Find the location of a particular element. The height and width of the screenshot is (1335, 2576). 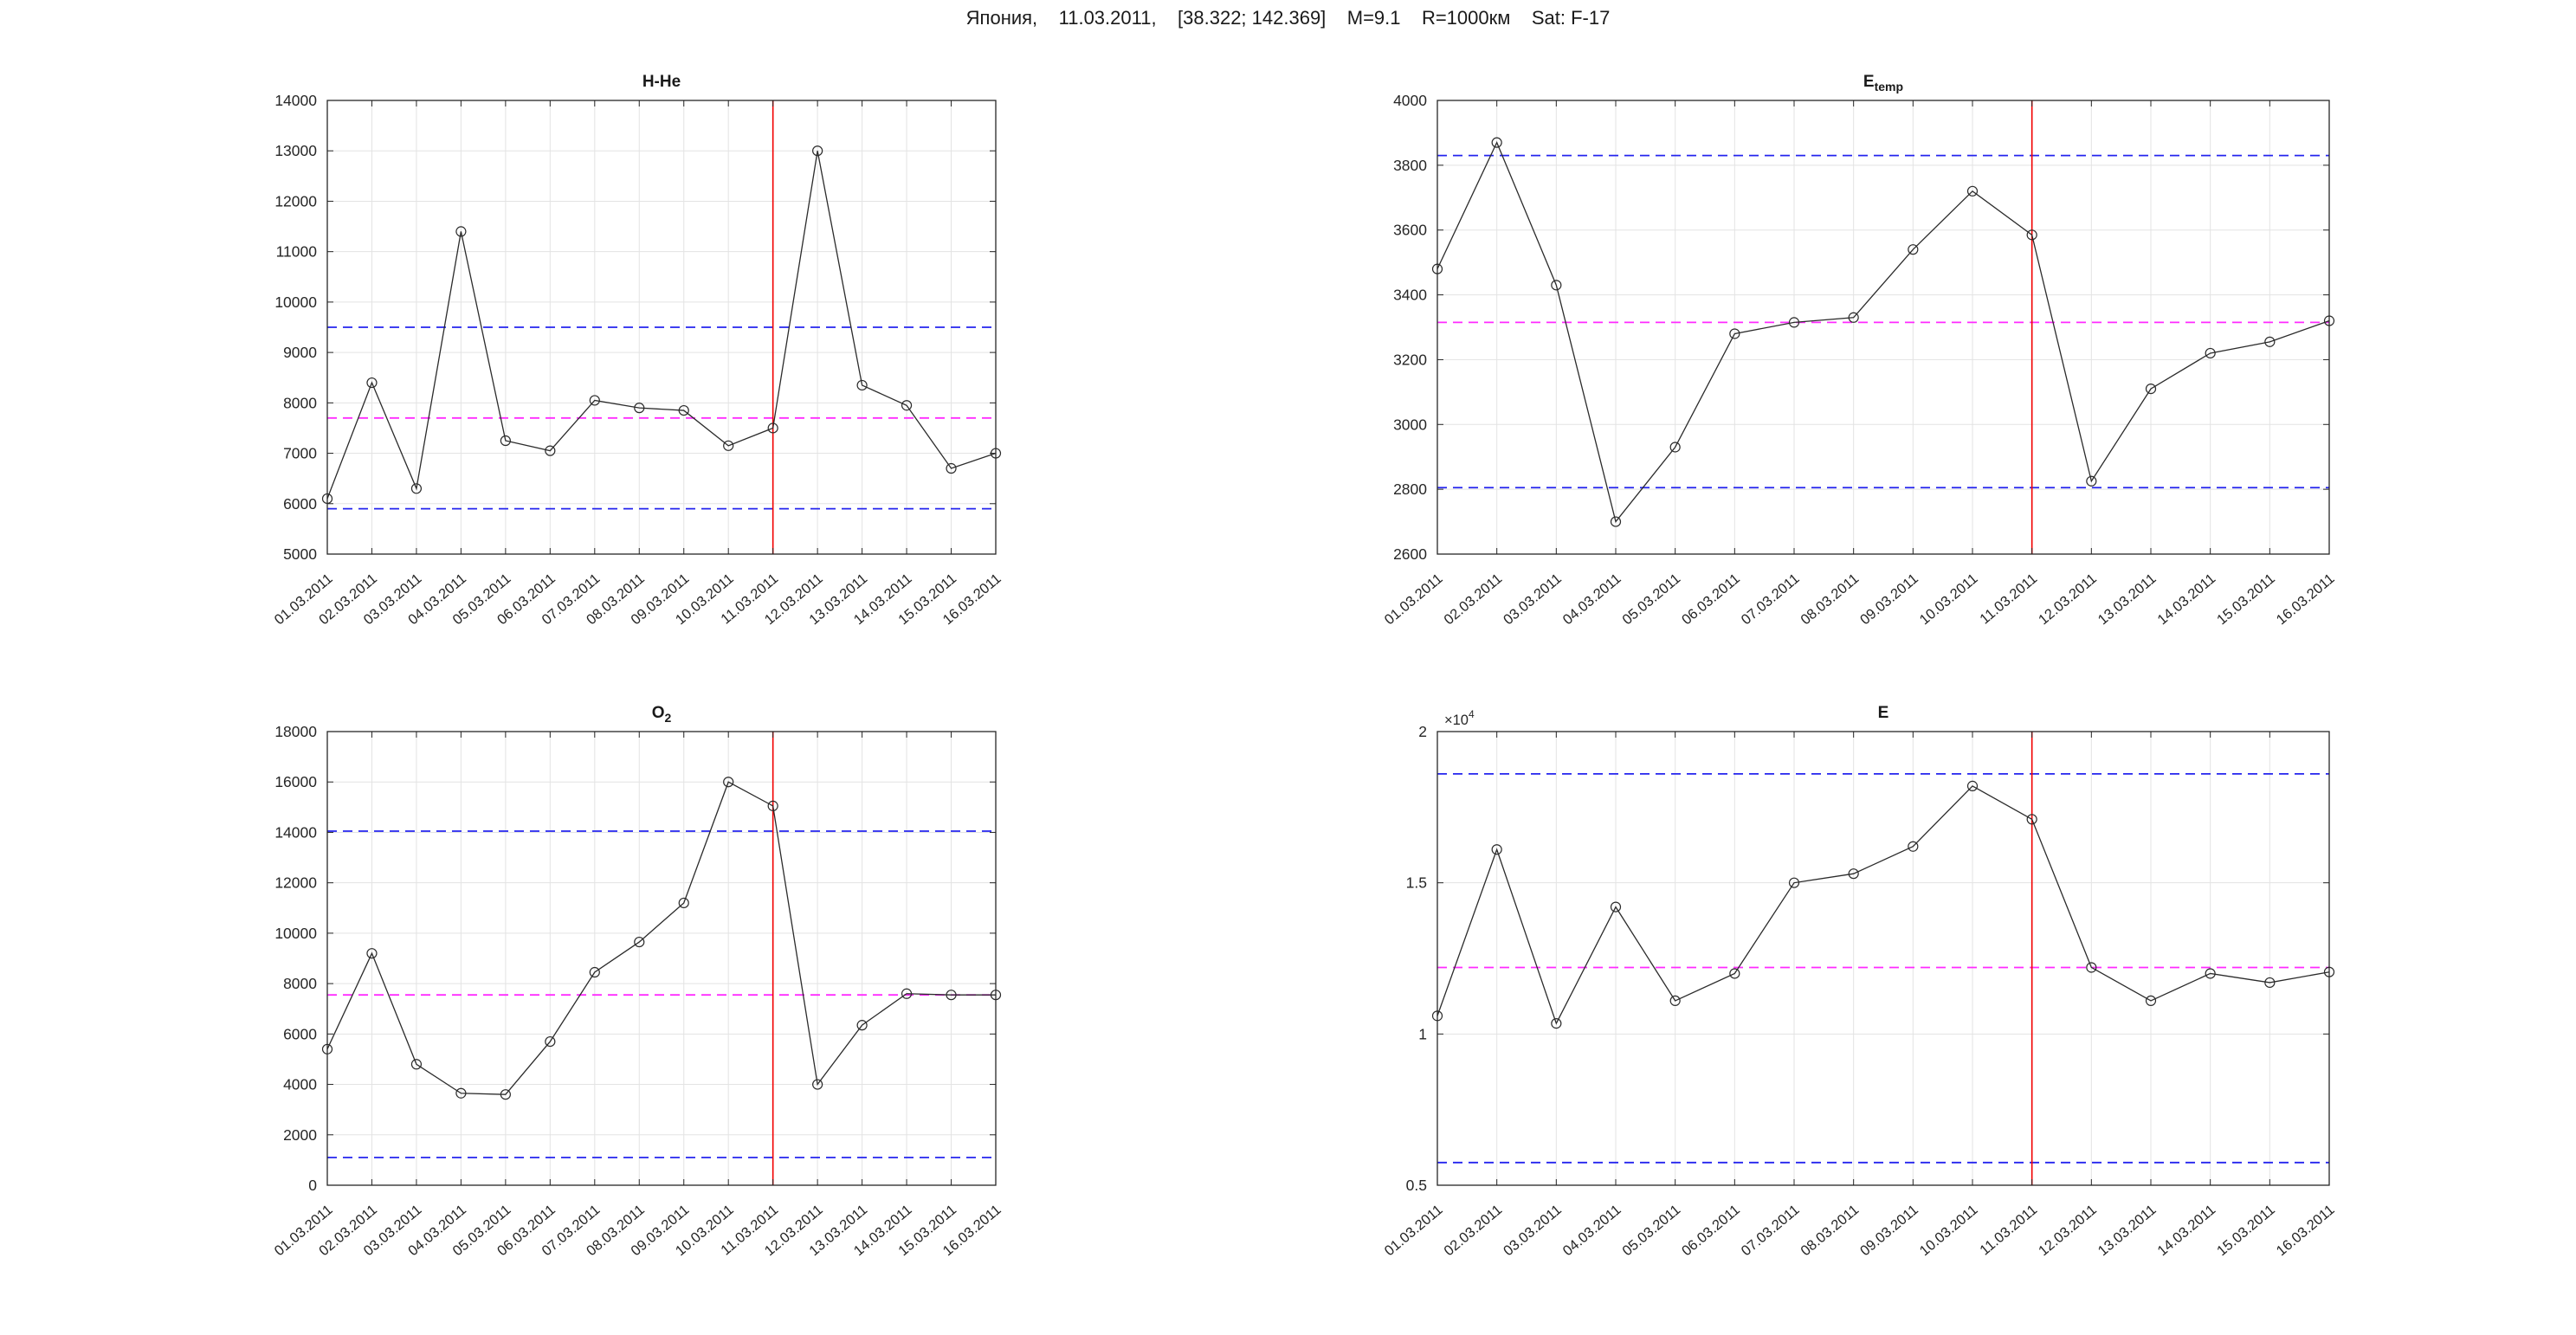

chart-title: E is located at coordinates (1883, 713).